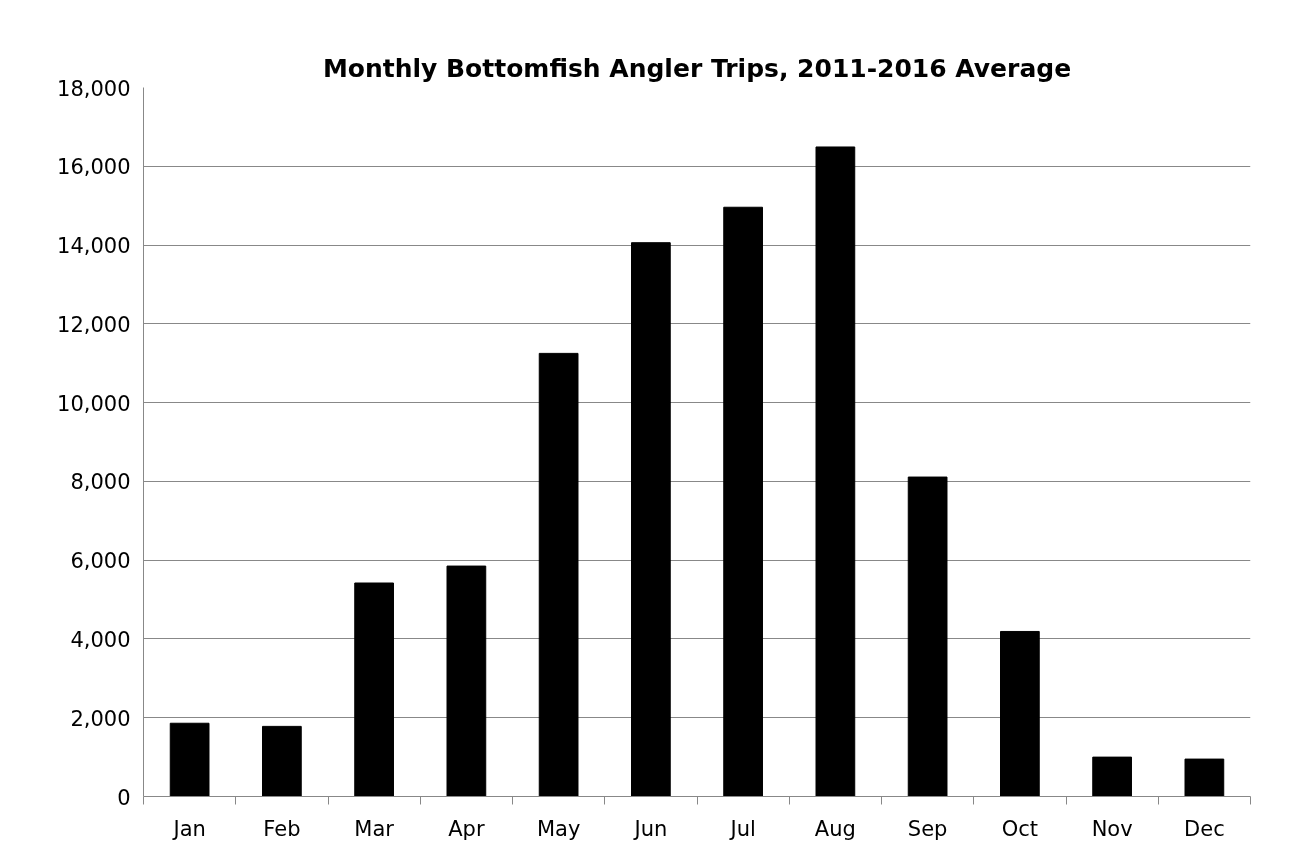 This screenshot has width=1297, height=868. I want to click on chart-title: Monthly Bottomfish Angler Trips, 2011-2016 Average, so click(697, 68).